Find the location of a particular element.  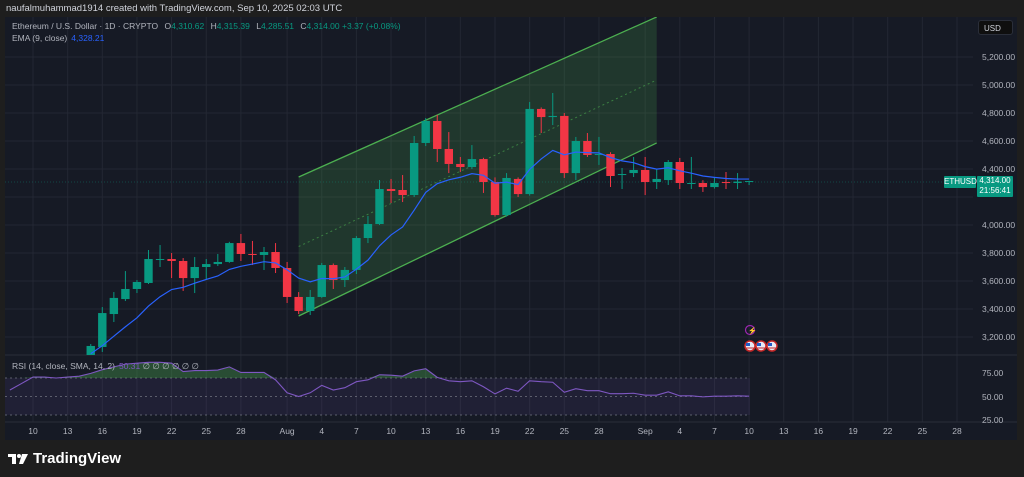

change-value: +3.37 (+0.08%) is located at coordinates (371, 26).